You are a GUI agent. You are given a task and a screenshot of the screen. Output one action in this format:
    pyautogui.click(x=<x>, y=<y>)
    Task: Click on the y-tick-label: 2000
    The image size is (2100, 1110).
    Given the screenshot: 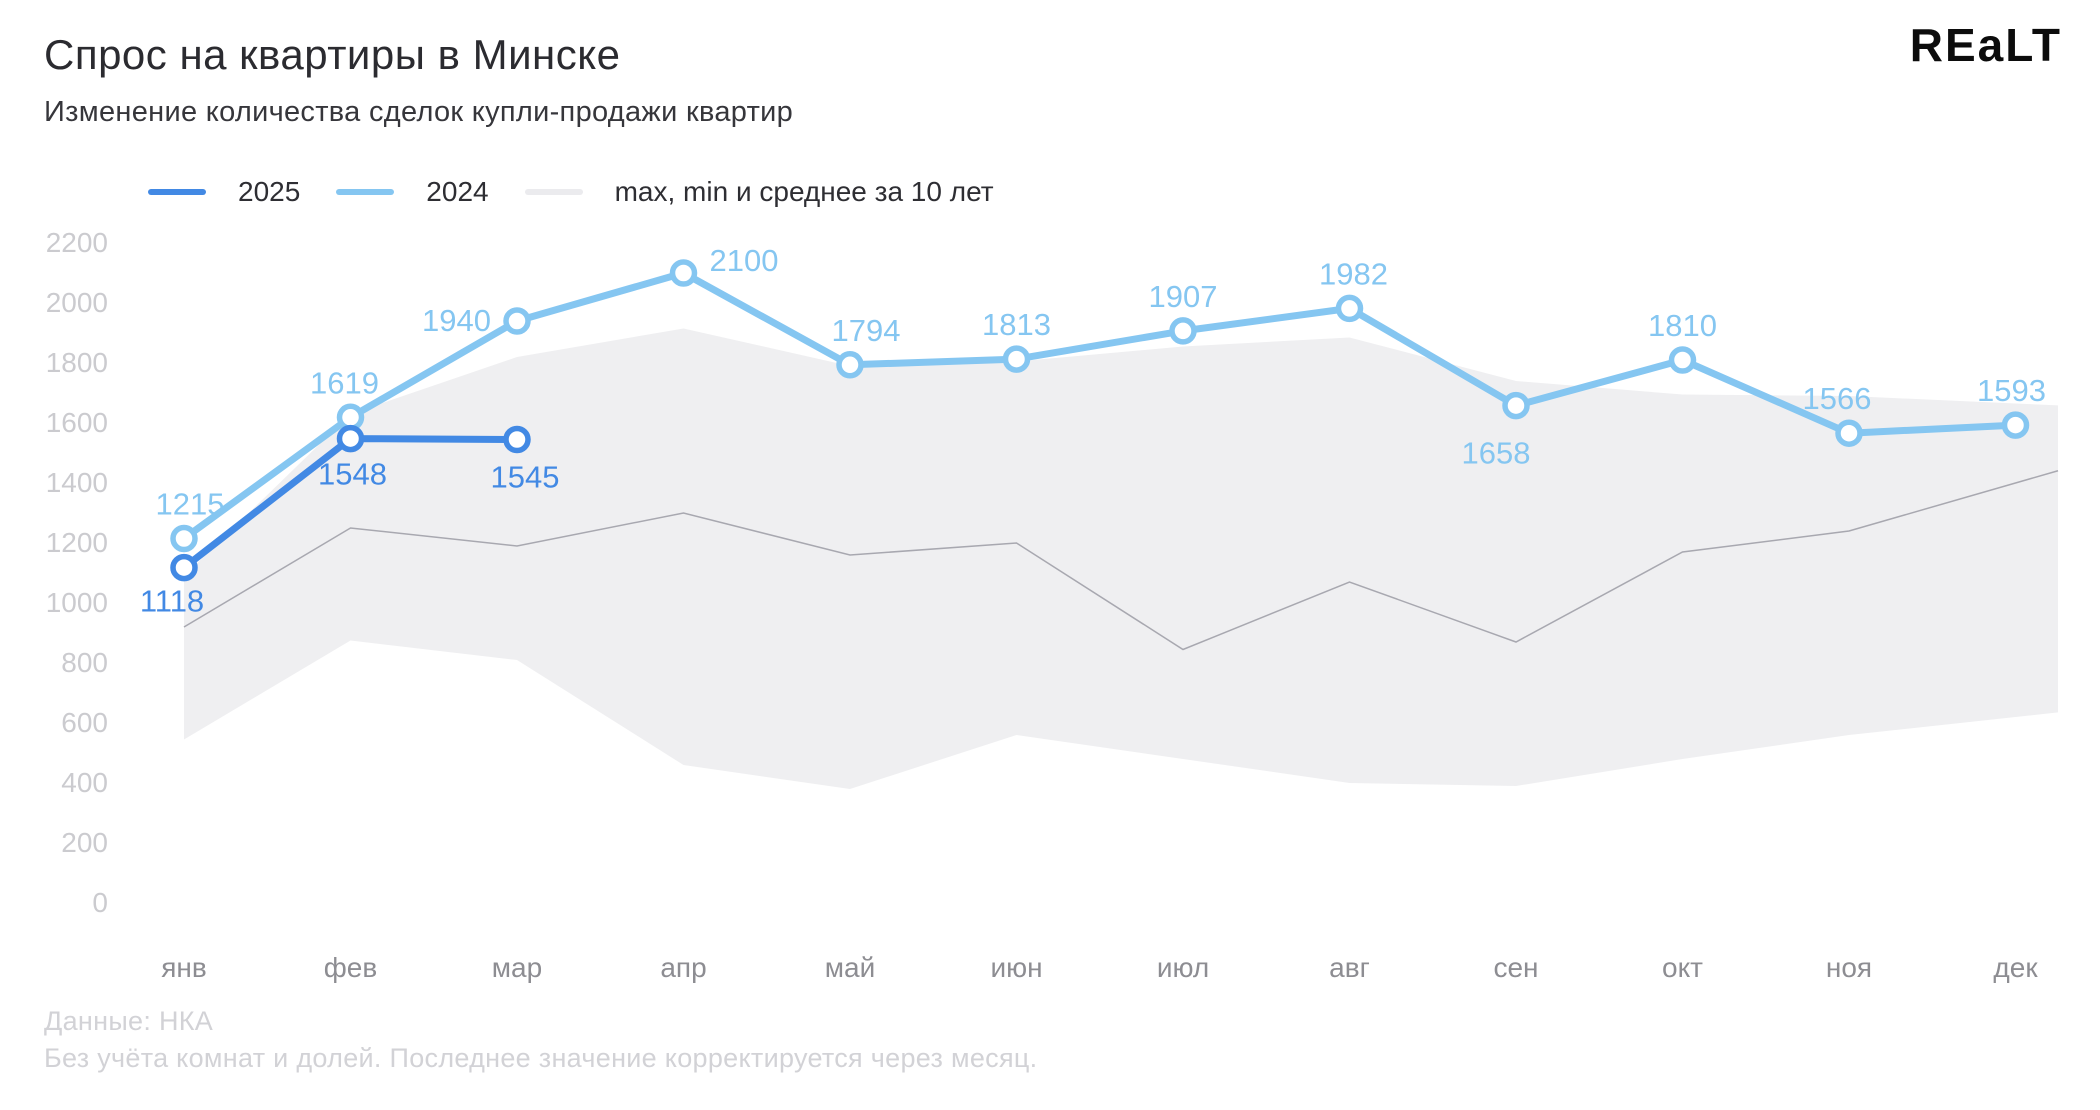 What is the action you would take?
    pyautogui.click(x=77, y=302)
    